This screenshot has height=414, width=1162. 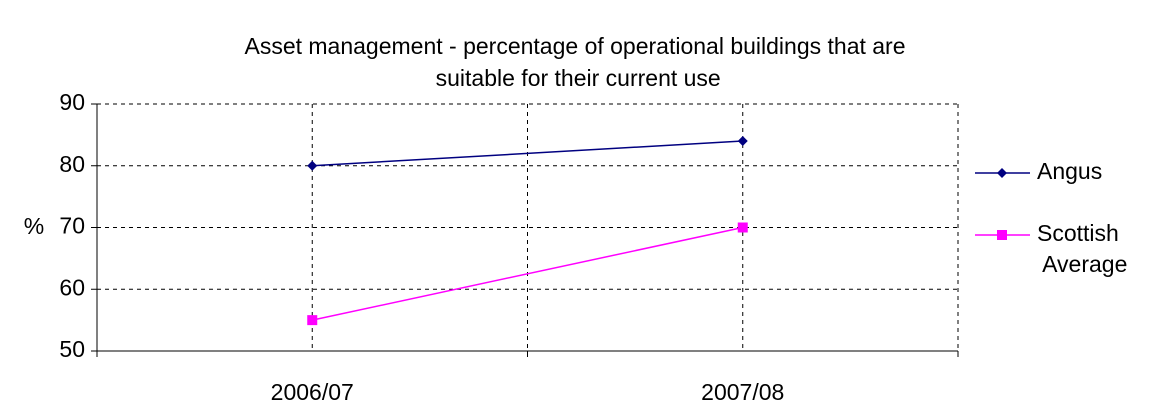 What do you see at coordinates (72, 102) in the screenshot?
I see `y-tick-label: 90` at bounding box center [72, 102].